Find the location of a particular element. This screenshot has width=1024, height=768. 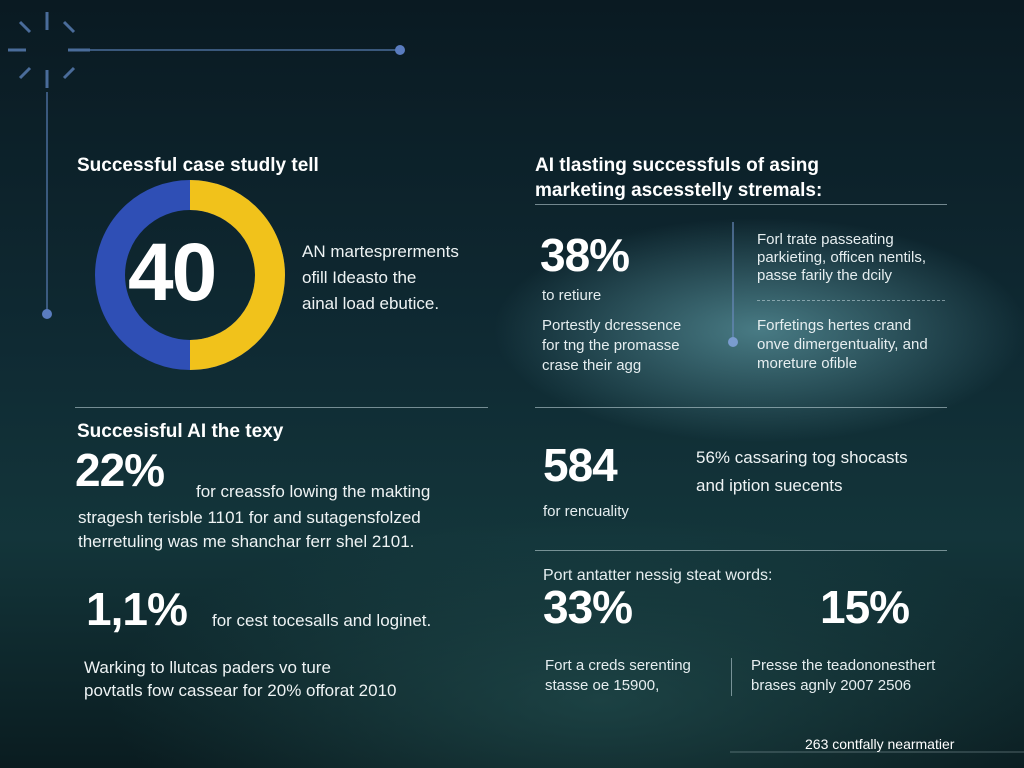

text: for tng the promasse is located at coordinates (611, 345).